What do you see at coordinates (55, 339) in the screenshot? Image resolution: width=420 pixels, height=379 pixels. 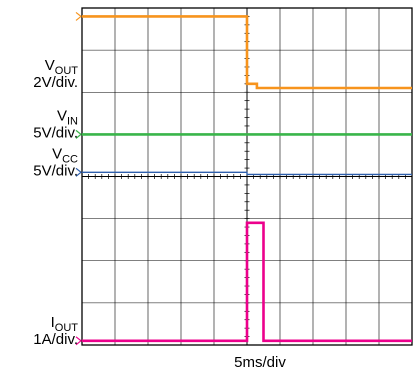 I see `channel-scale-iout: 1A/div.` at bounding box center [55, 339].